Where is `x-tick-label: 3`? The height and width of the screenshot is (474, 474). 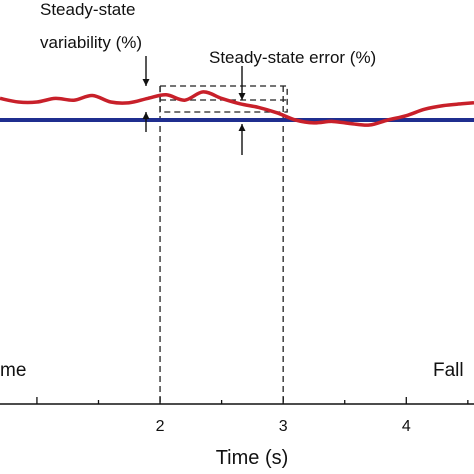
x-tick-label: 3 is located at coordinates (283, 426).